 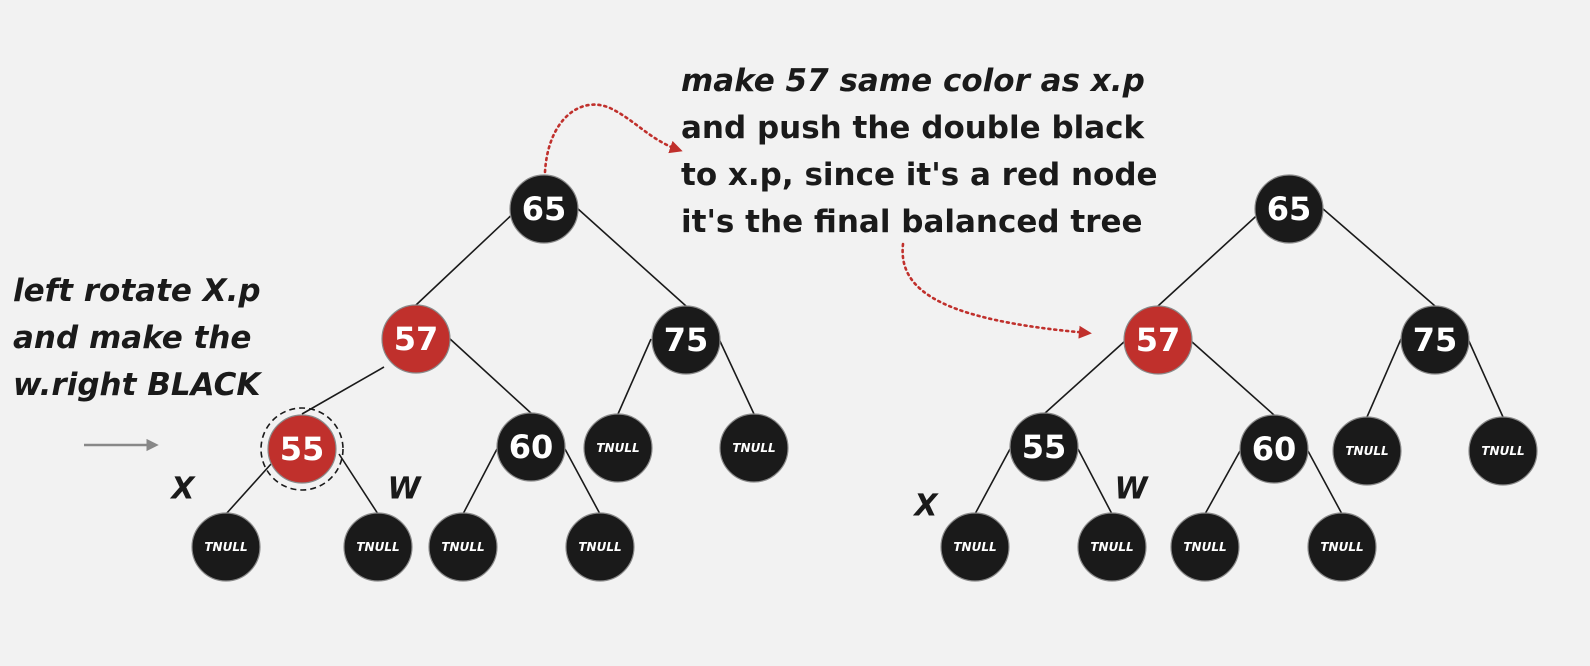 I want to click on note-line: left rotate X.p, so click(x=137, y=291).